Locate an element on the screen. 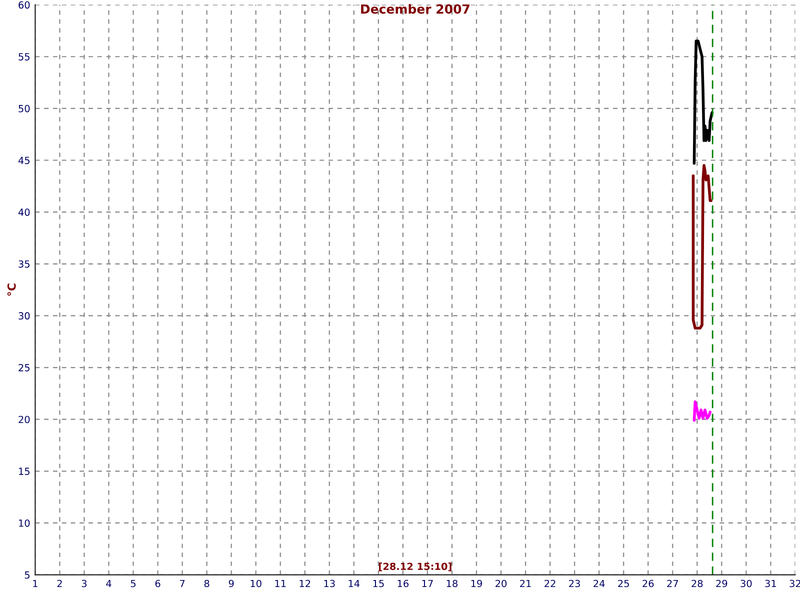 The width and height of the screenshot is (800, 600). y-axis-title: °C is located at coordinates (11, 290).